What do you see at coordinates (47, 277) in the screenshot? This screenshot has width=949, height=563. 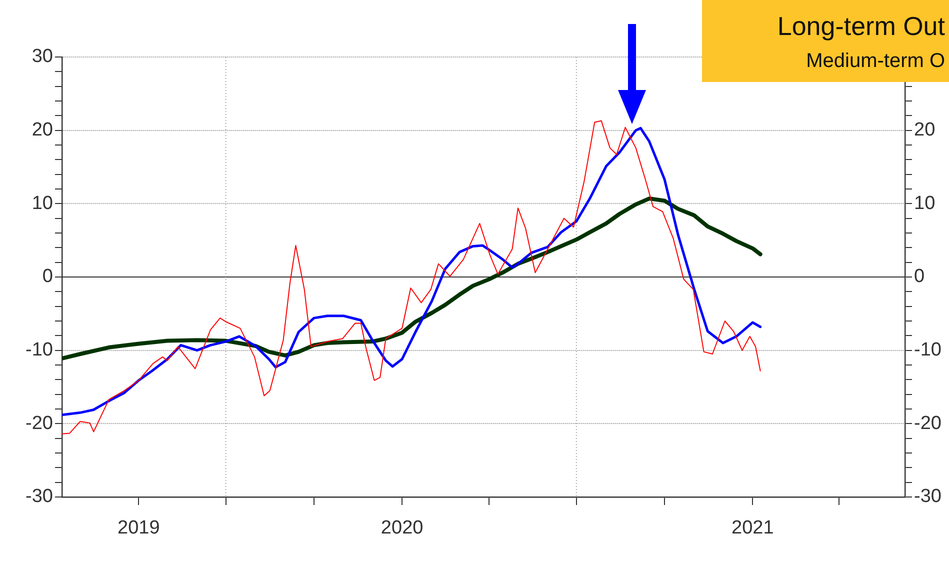 I see `y-tick-label: 0` at bounding box center [47, 277].